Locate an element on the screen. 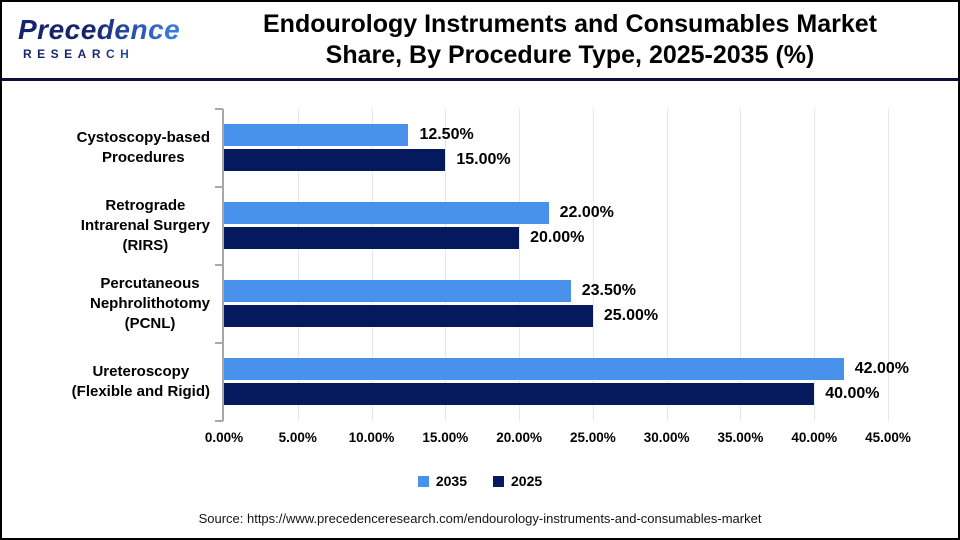  x-axis-tick-label: 30.00% is located at coordinates (666, 437).